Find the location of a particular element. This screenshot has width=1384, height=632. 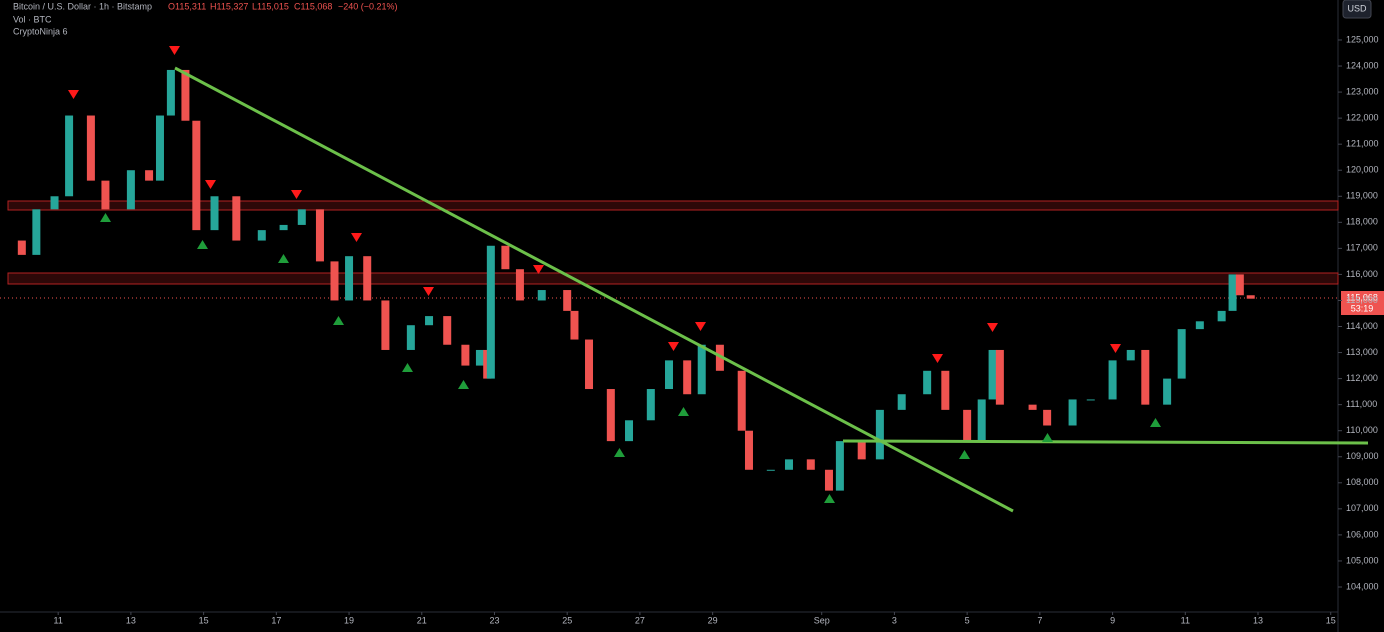

volume-label: Vol · BTC is located at coordinates (32, 19).